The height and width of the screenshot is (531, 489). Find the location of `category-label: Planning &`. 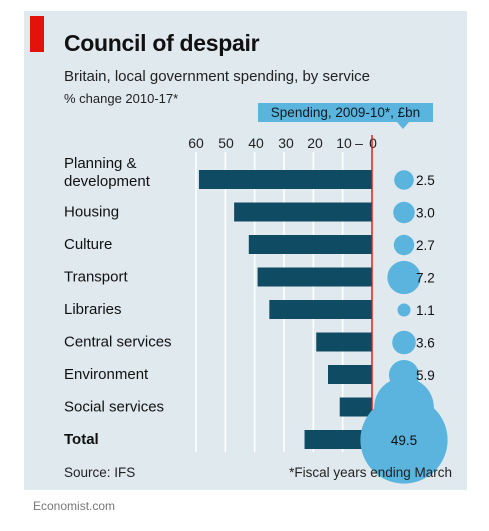

category-label: Planning & is located at coordinates (100, 163).